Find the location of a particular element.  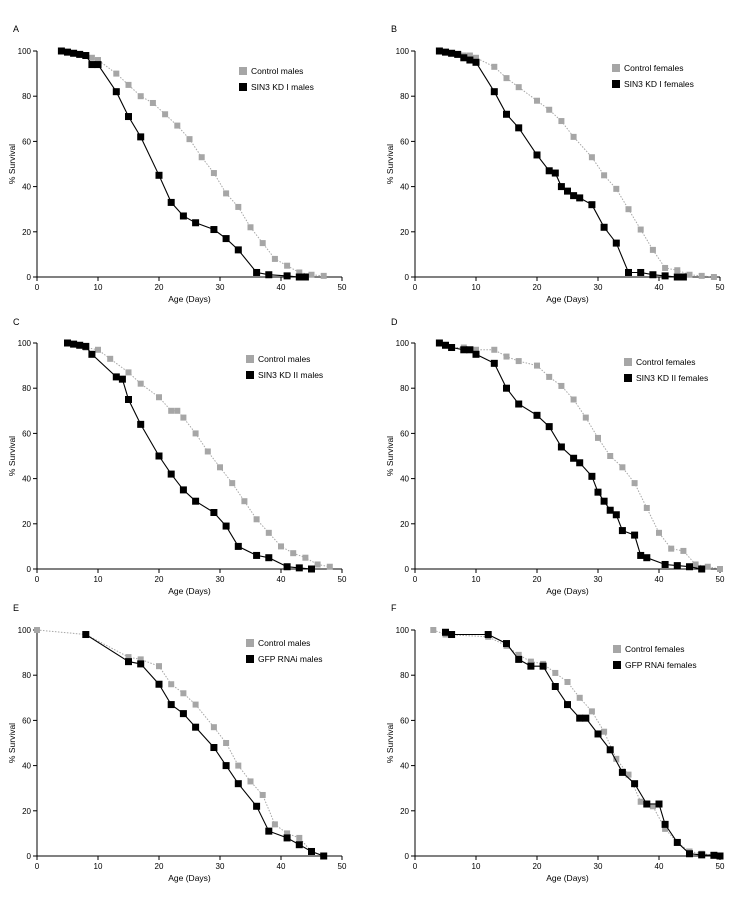

panel-letter: E is located at coordinates (16, 608).